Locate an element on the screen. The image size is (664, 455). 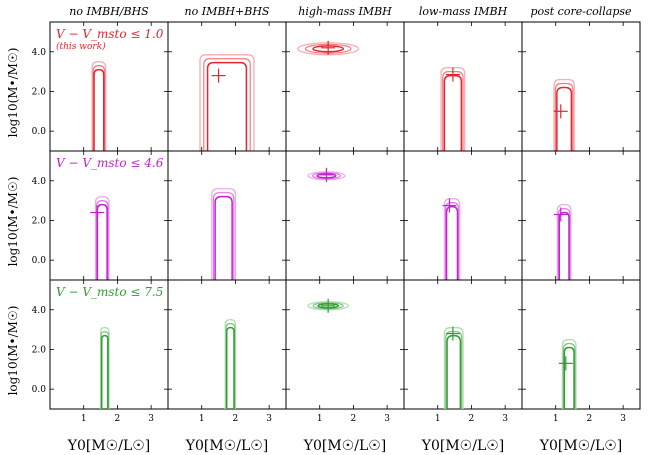
column-title: low-mass IMBH is located at coordinates (463, 11).